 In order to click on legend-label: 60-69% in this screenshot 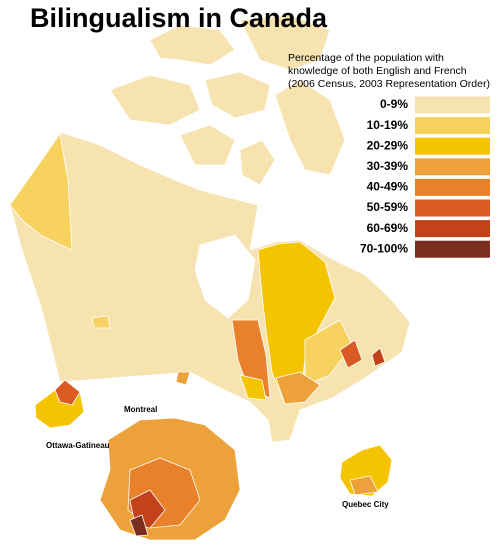, I will do `click(388, 228)`.